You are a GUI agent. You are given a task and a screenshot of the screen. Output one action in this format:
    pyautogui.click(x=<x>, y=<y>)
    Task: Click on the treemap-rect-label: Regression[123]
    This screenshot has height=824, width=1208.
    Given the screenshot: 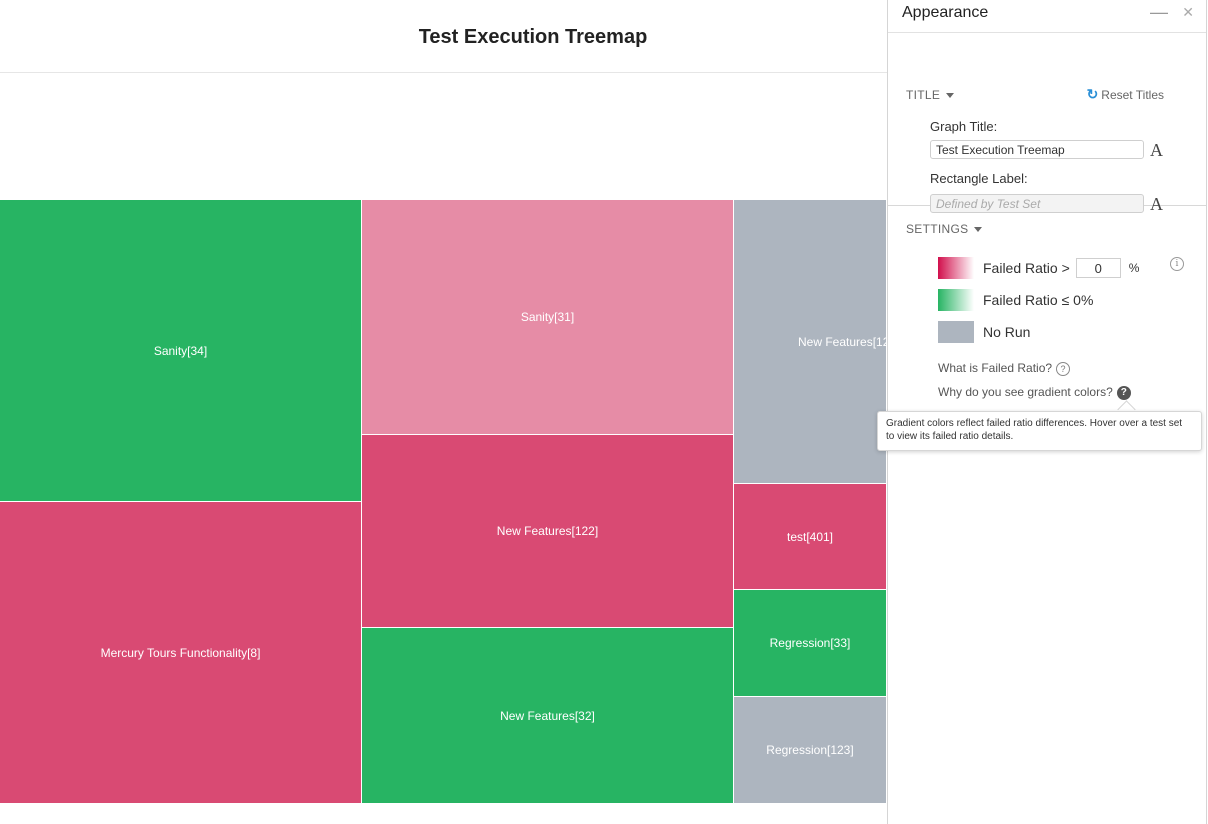 What is the action you would take?
    pyautogui.click(x=810, y=750)
    